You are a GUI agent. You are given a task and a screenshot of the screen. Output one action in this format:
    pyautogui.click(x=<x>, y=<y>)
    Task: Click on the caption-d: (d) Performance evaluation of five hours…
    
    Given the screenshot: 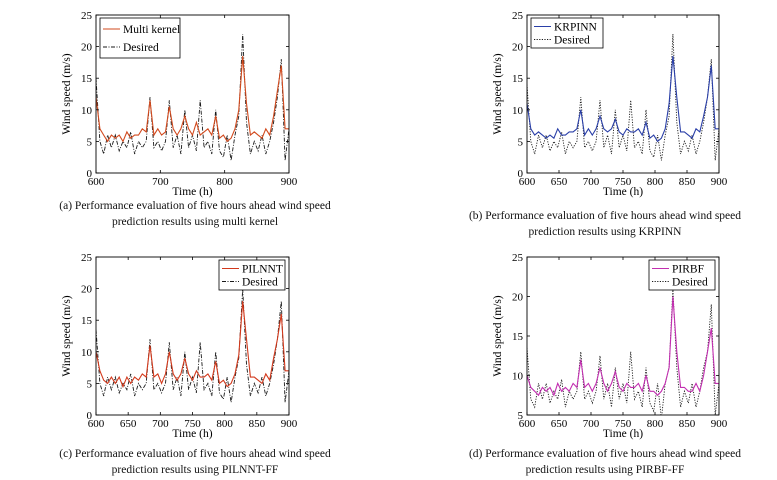 What is the action you would take?
    pyautogui.click(x=605, y=462)
    